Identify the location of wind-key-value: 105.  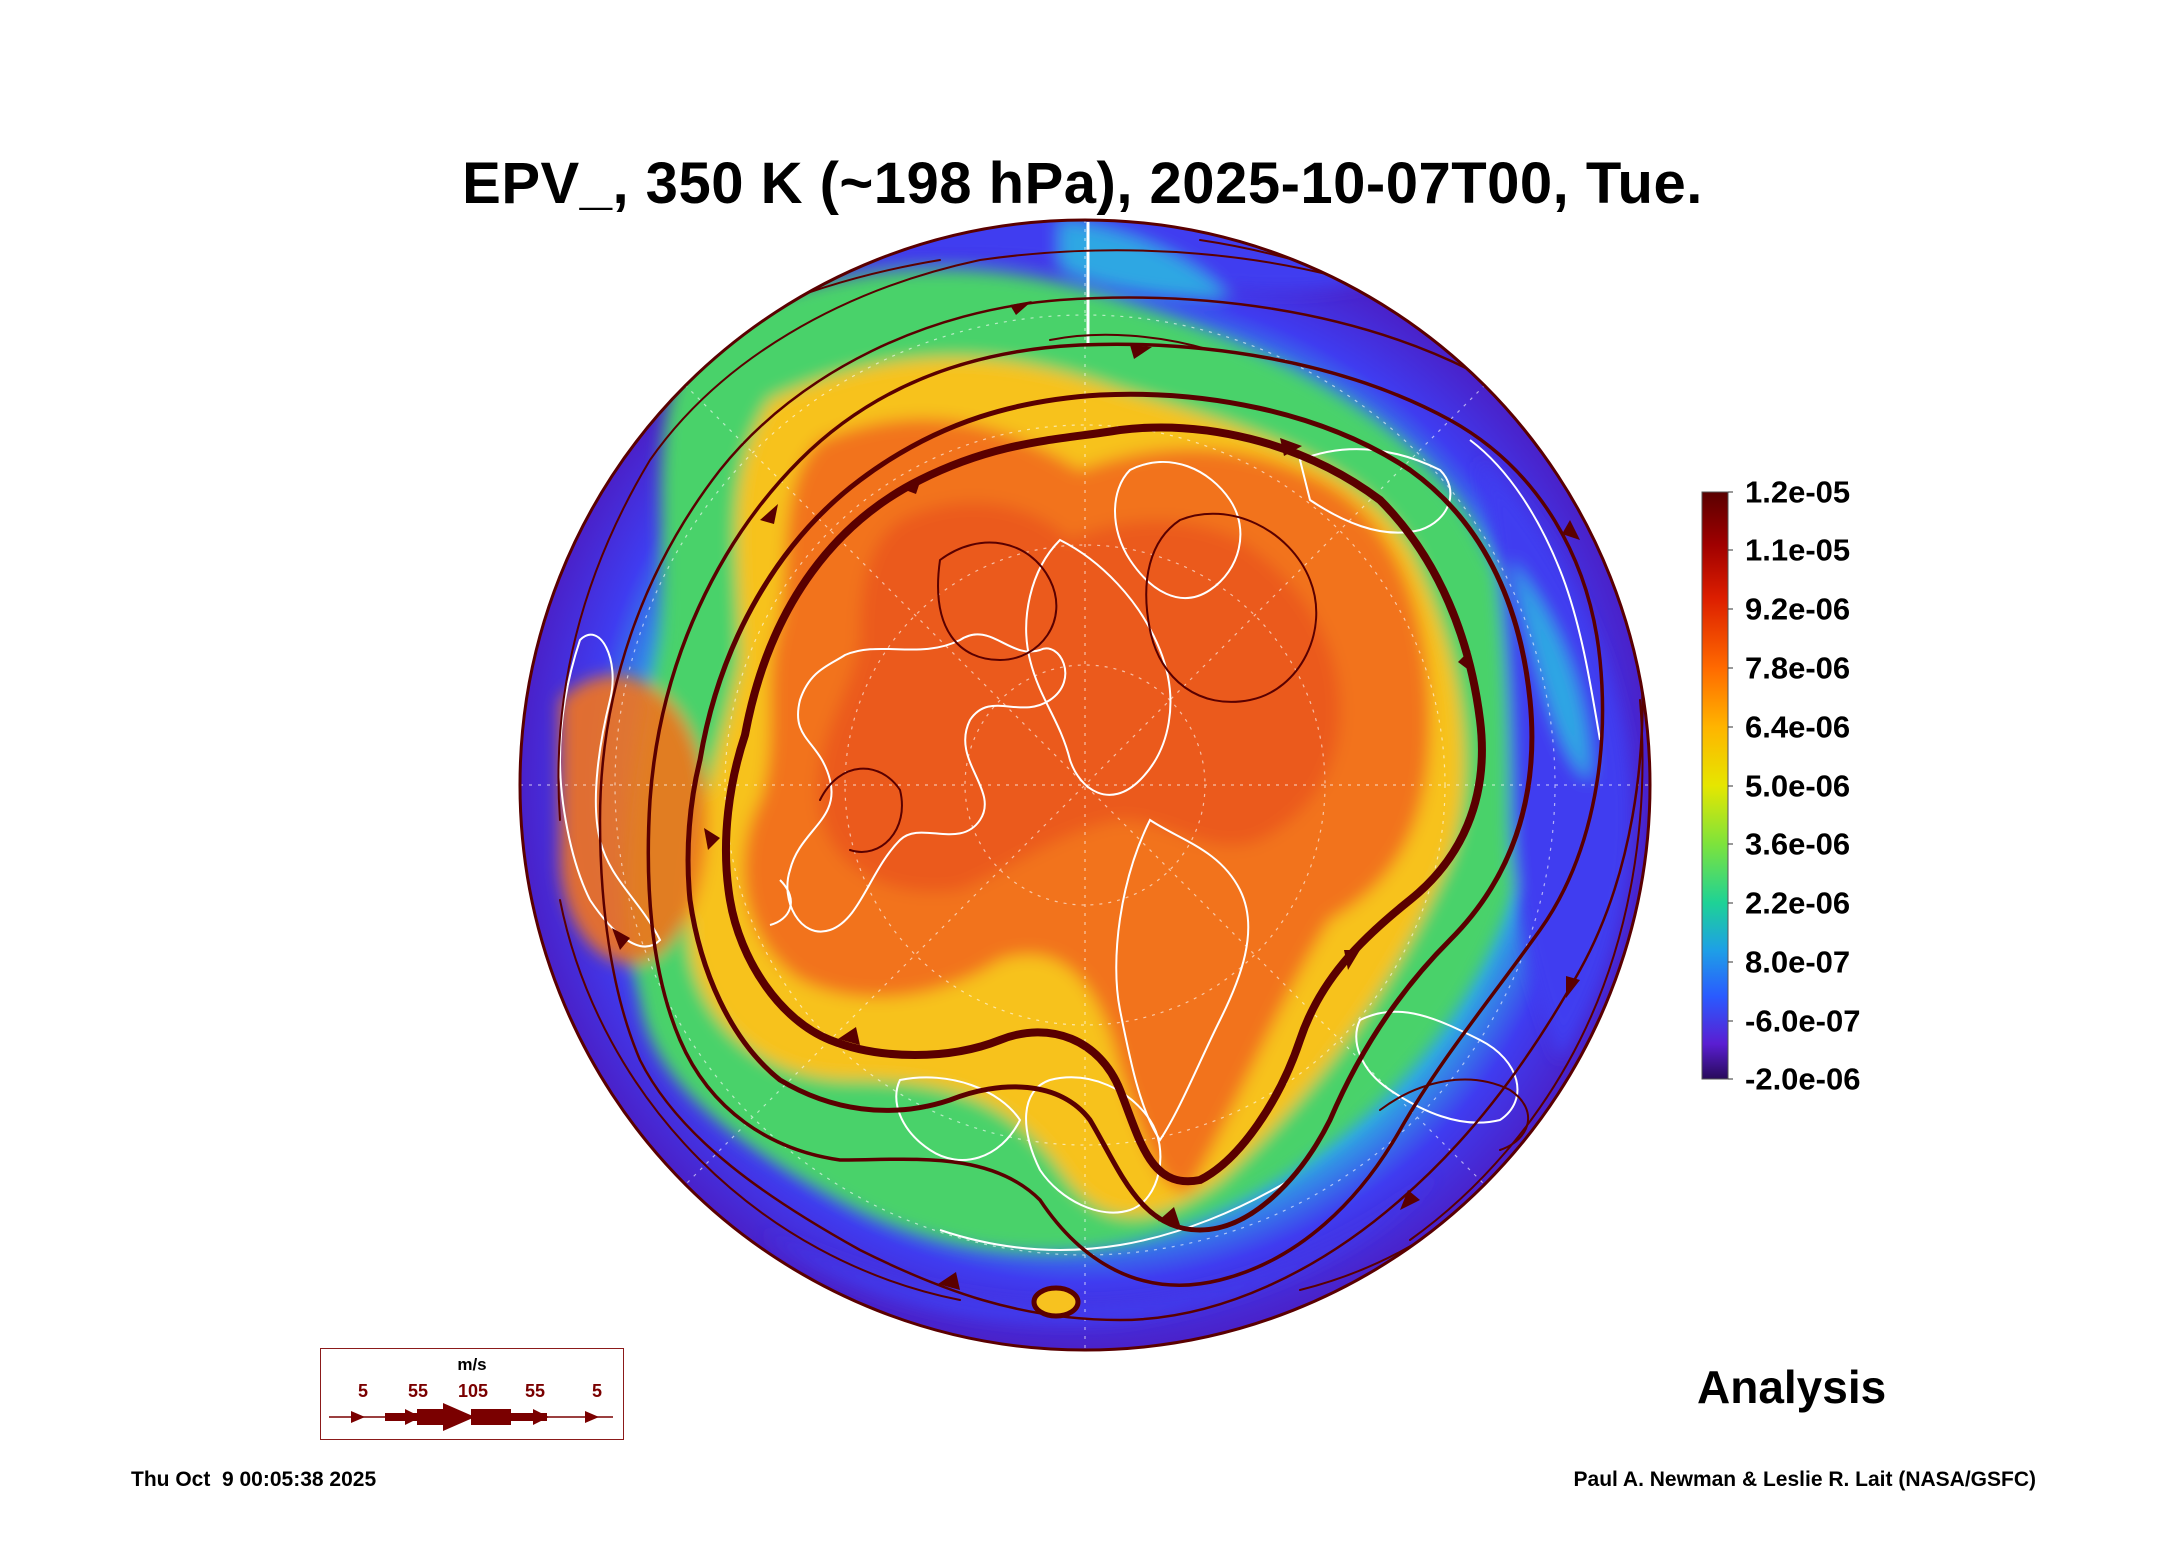
(473, 1391).